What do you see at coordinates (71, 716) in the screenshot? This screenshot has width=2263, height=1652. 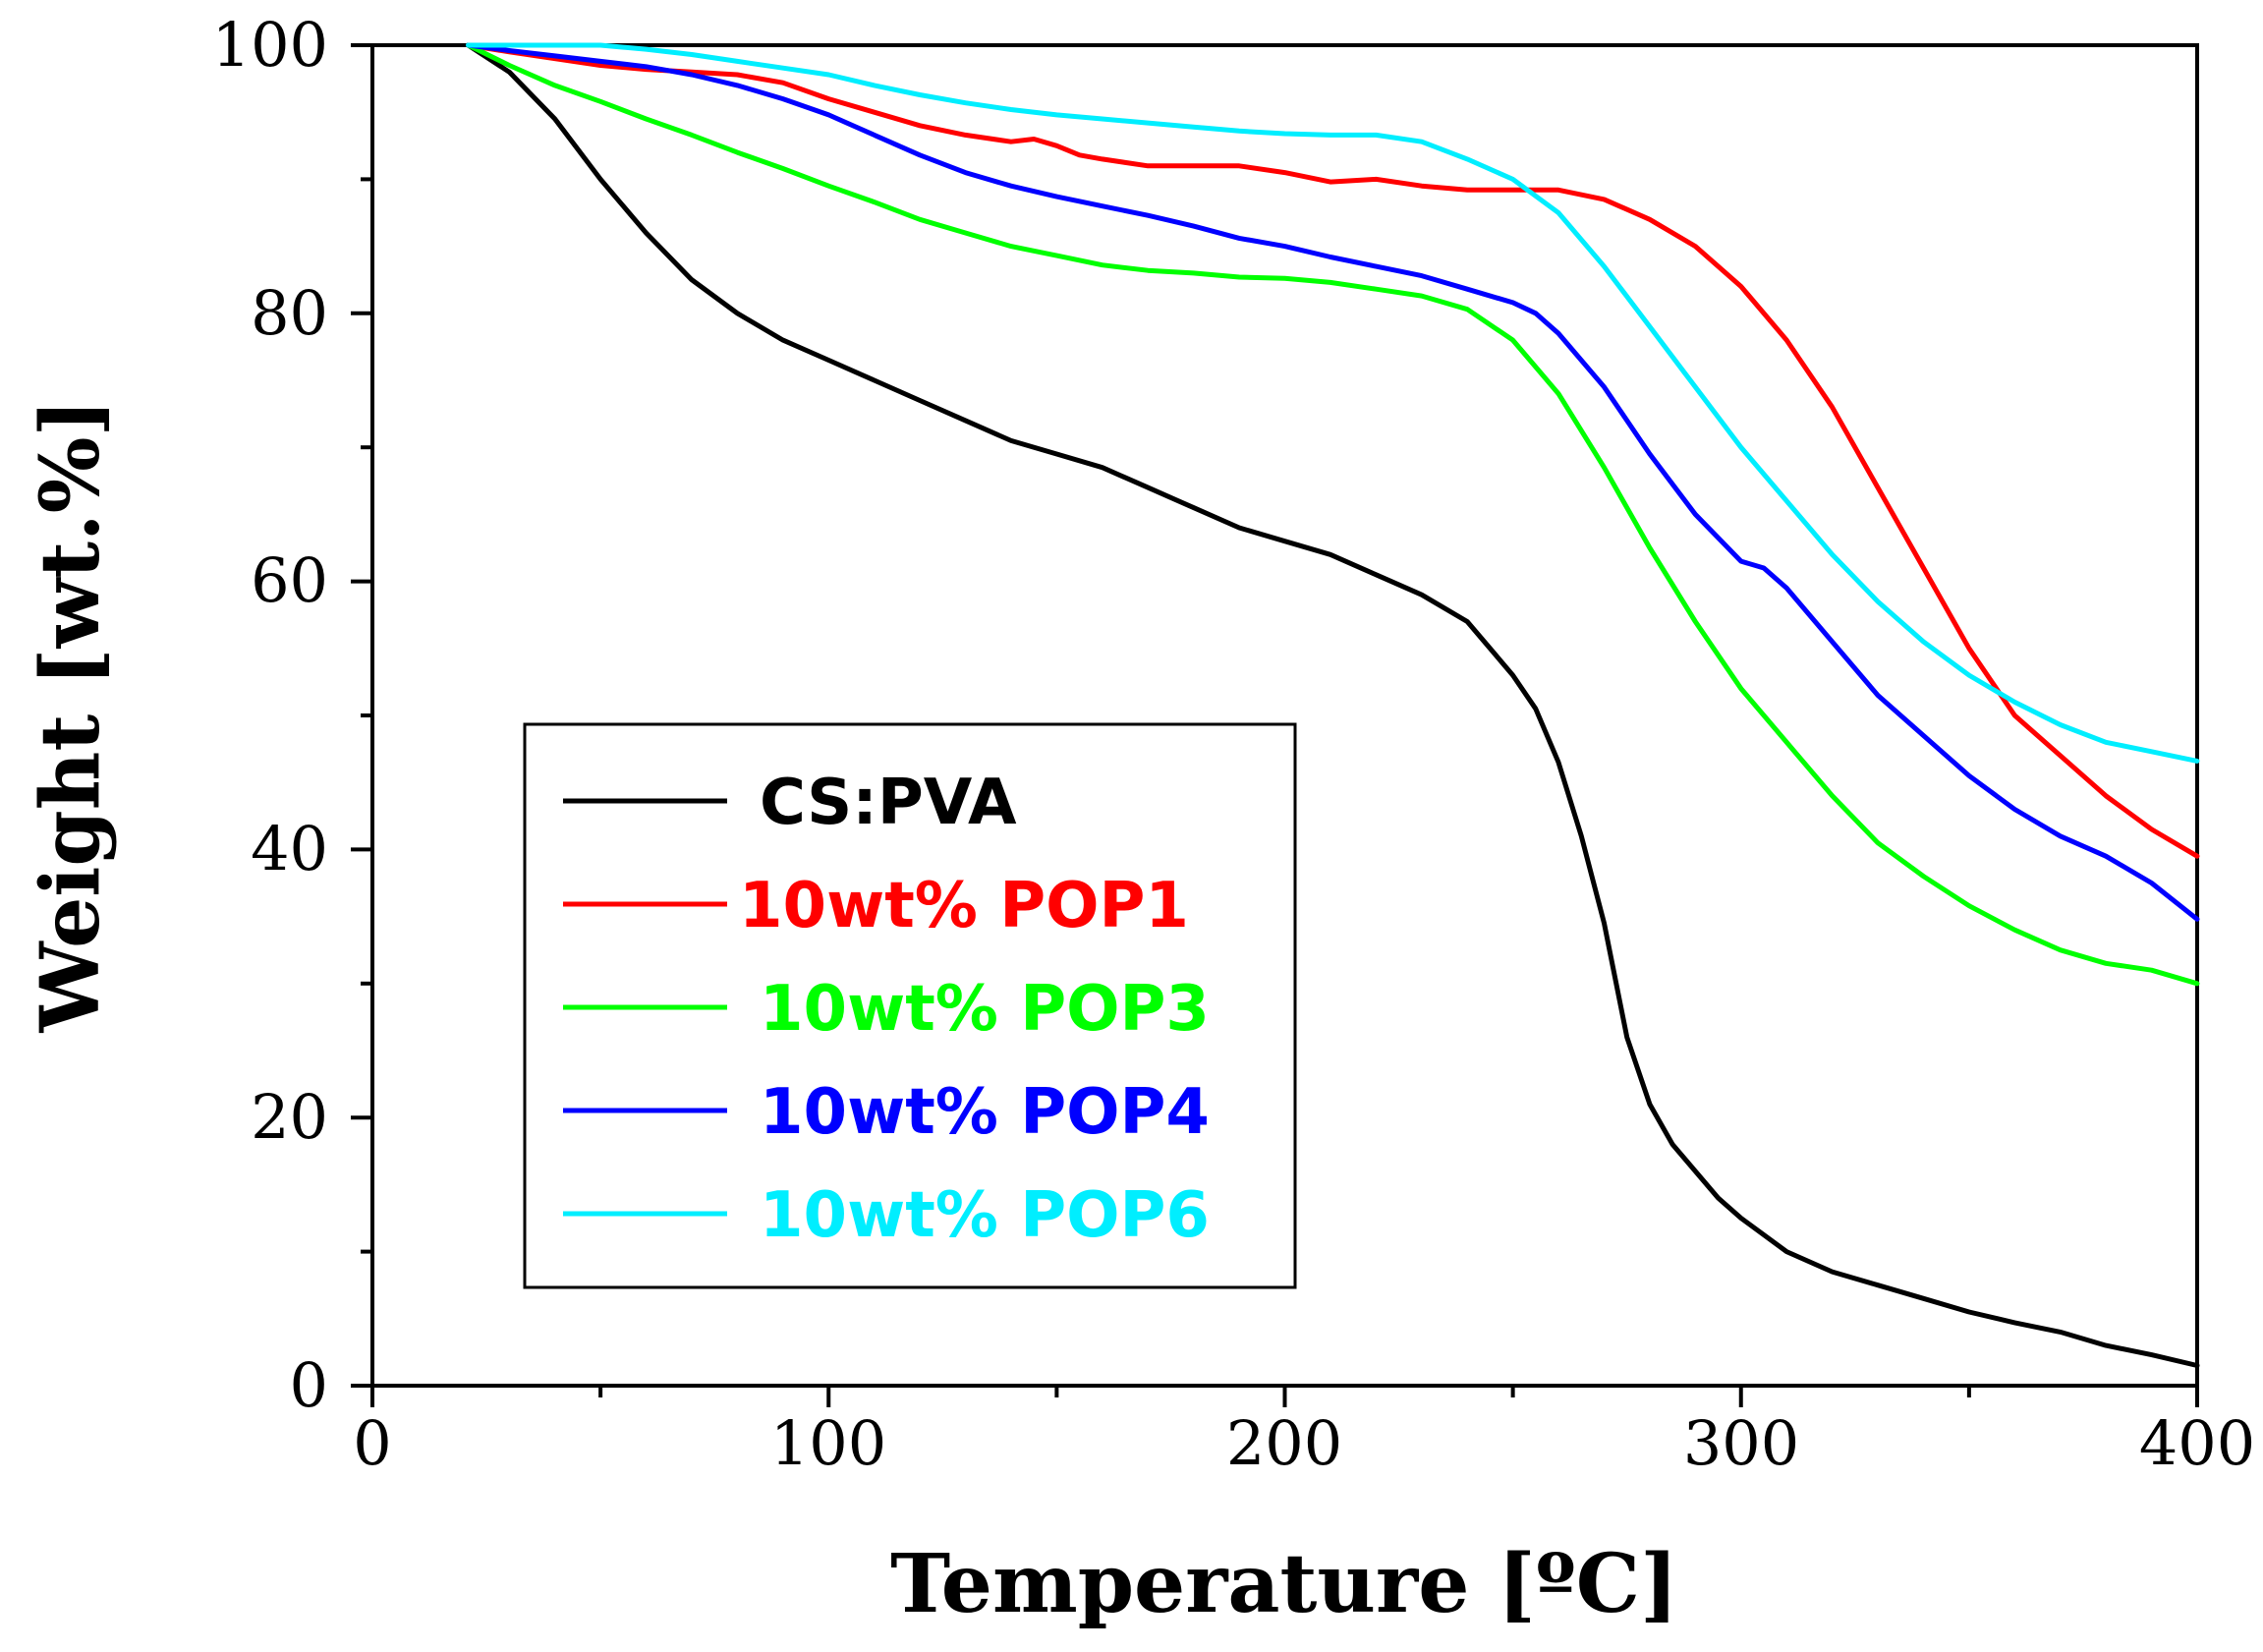 I see `y-axis-title: Weight [wt.%]` at bounding box center [71, 716].